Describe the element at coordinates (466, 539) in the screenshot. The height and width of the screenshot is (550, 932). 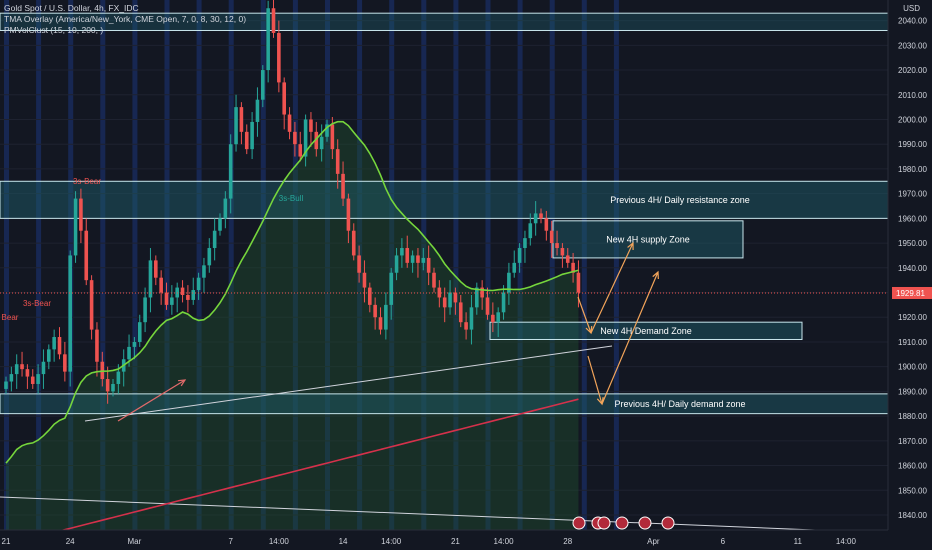
I see `time-axis: 21 24 Mar 7 14:00 14 14:00 21 14:00 28 Apr 6 11 14:00` at that location.